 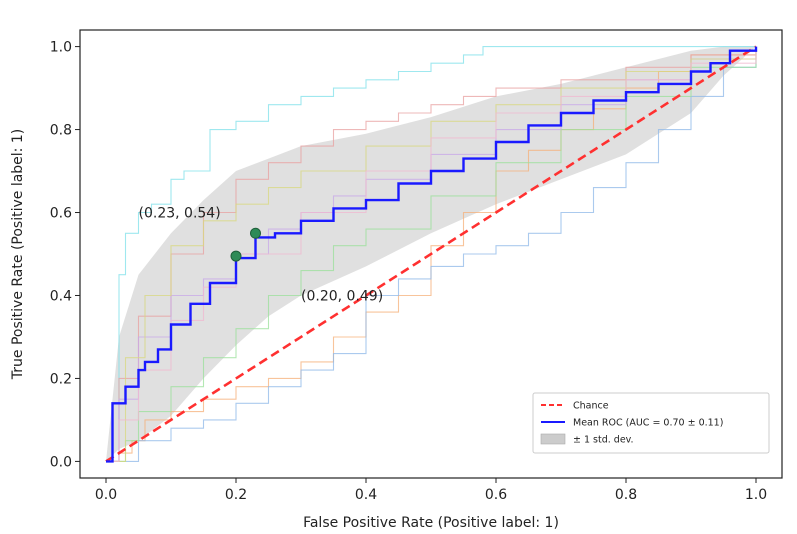 What do you see at coordinates (61, 131) in the screenshot?
I see `y-tick-label: 0.8` at bounding box center [61, 131].